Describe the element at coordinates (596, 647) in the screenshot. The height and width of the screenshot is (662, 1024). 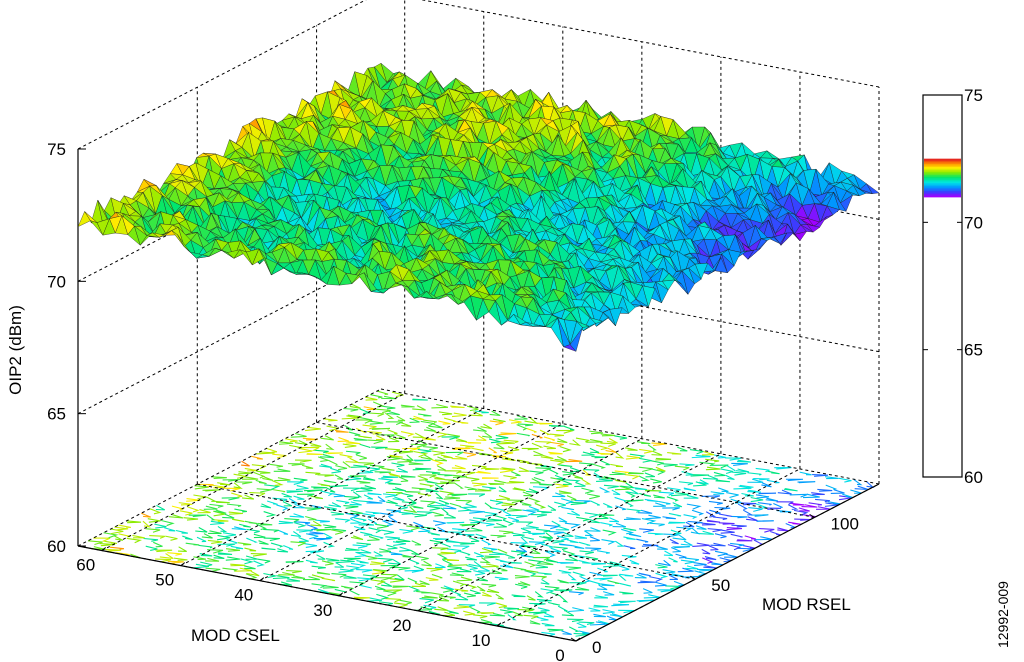
I see `y-tick-label: 0` at that location.